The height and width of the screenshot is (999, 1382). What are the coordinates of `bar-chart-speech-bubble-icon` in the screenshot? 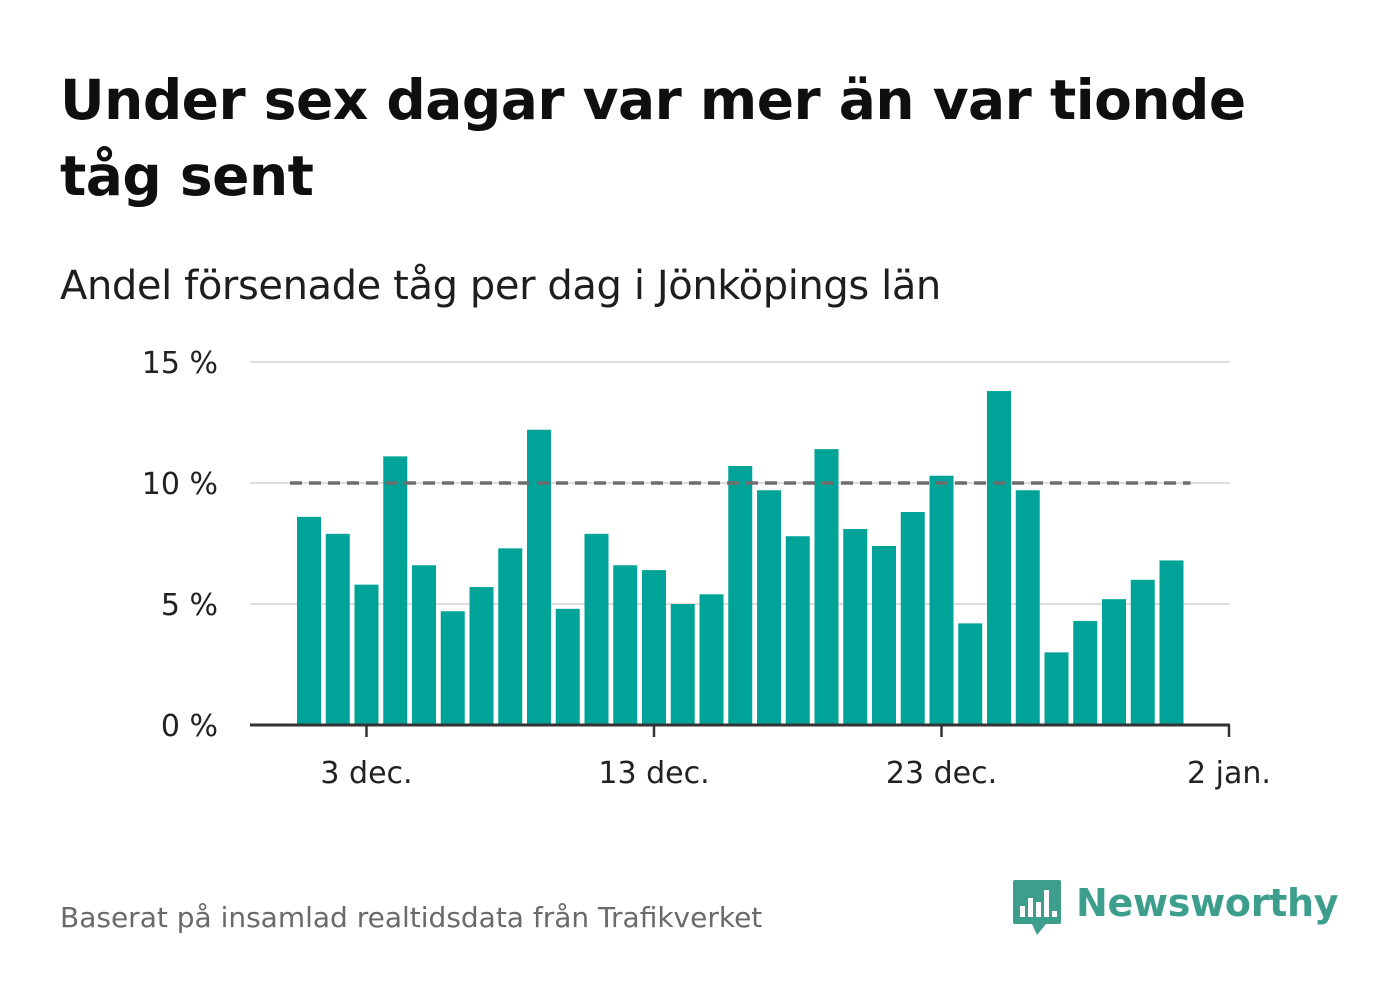 It's located at (1037, 907).